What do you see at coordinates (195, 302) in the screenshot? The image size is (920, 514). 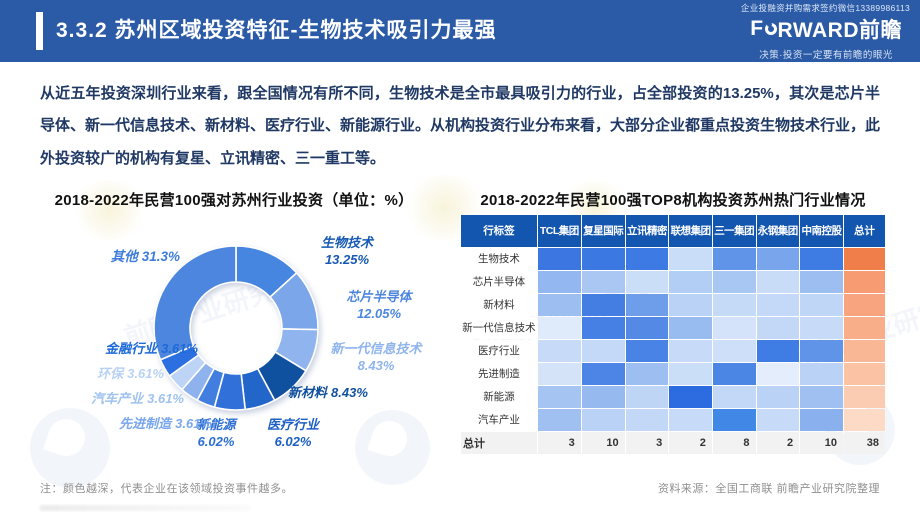 I see `donut-slice-others` at bounding box center [195, 302].